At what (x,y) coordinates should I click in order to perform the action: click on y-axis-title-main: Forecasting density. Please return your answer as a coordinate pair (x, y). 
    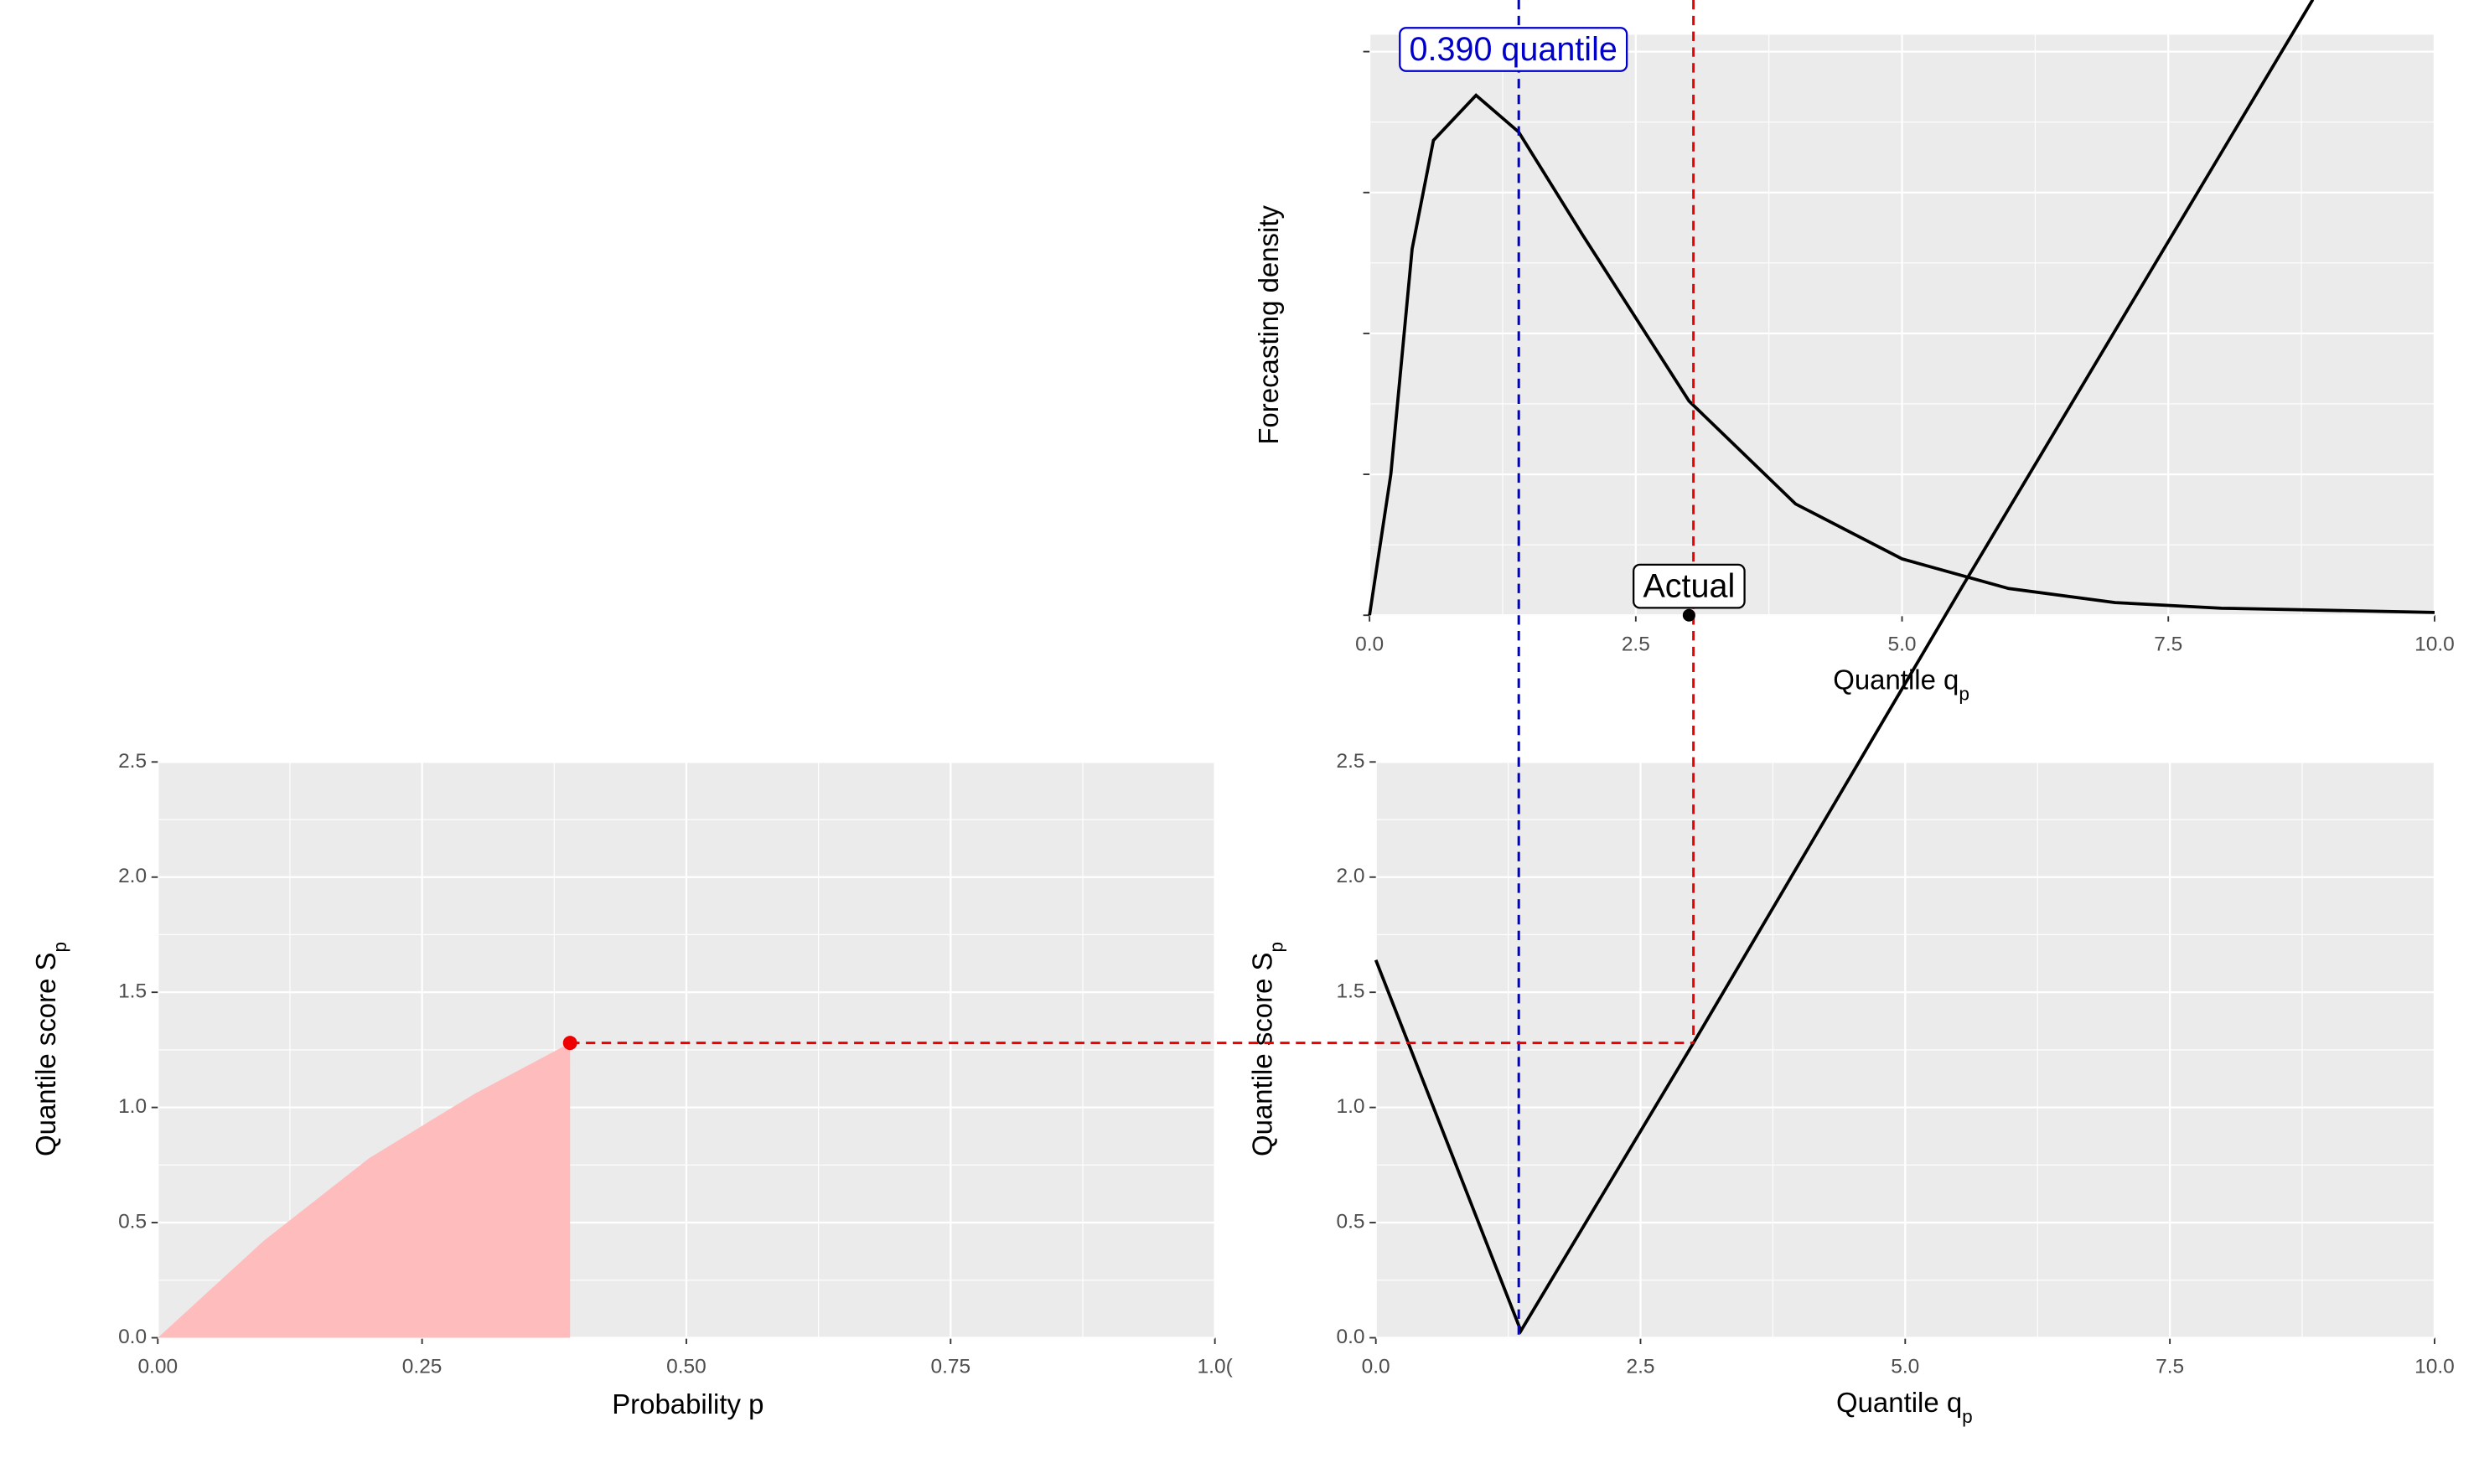
    Looking at the image, I should click on (1268, 324).